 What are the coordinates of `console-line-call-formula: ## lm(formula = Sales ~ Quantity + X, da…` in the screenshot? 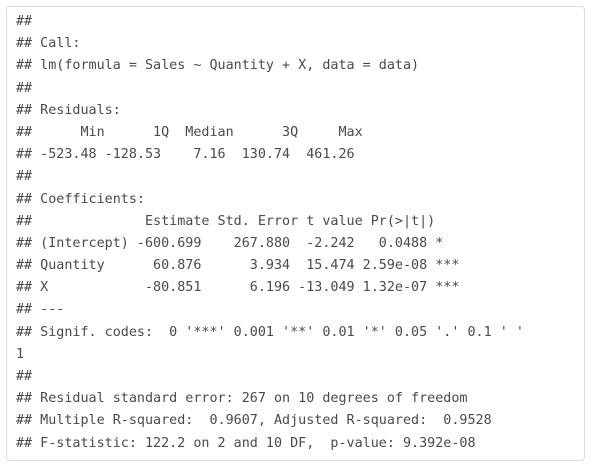 It's located at (218, 66).